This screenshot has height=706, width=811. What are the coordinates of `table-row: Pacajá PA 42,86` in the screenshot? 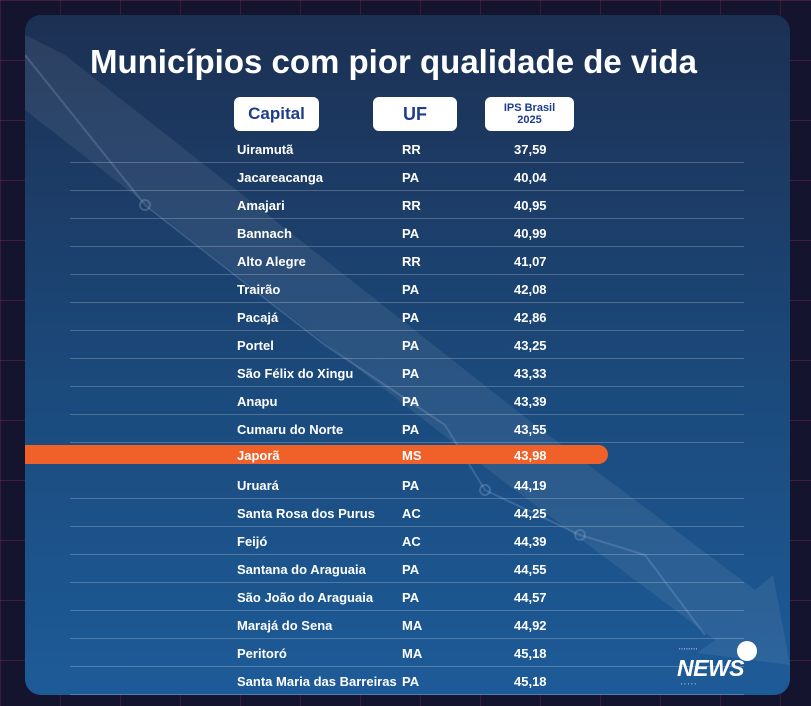 It's located at (407, 317).